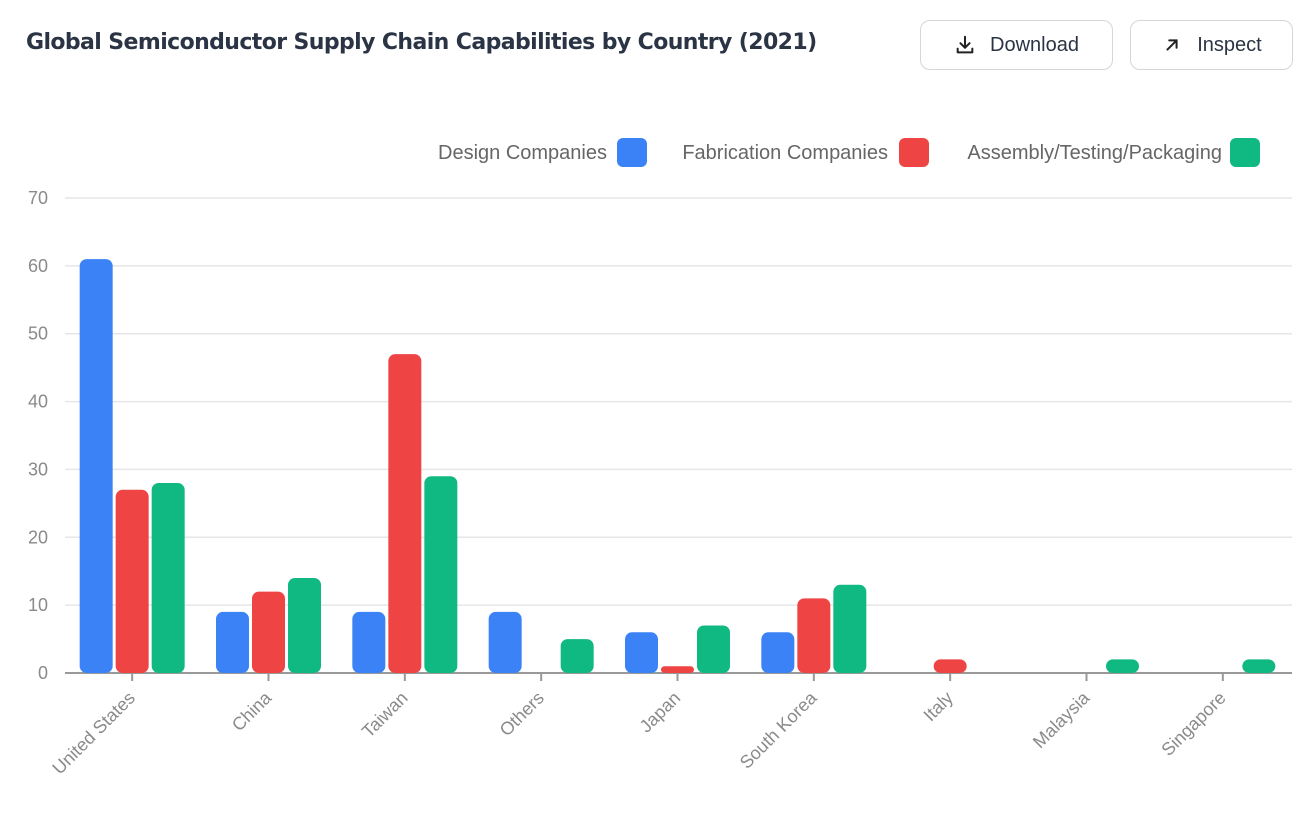  I want to click on x-tick-label: Italy, so click(938, 706).